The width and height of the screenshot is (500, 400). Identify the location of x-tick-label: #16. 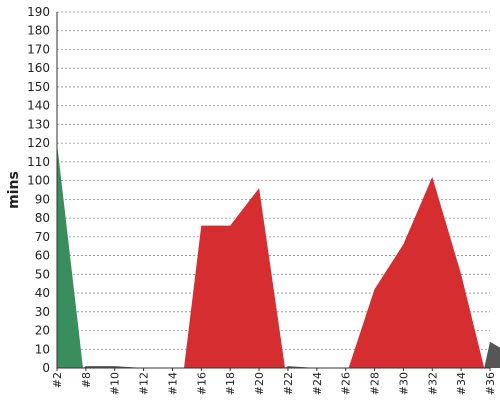
(201, 383).